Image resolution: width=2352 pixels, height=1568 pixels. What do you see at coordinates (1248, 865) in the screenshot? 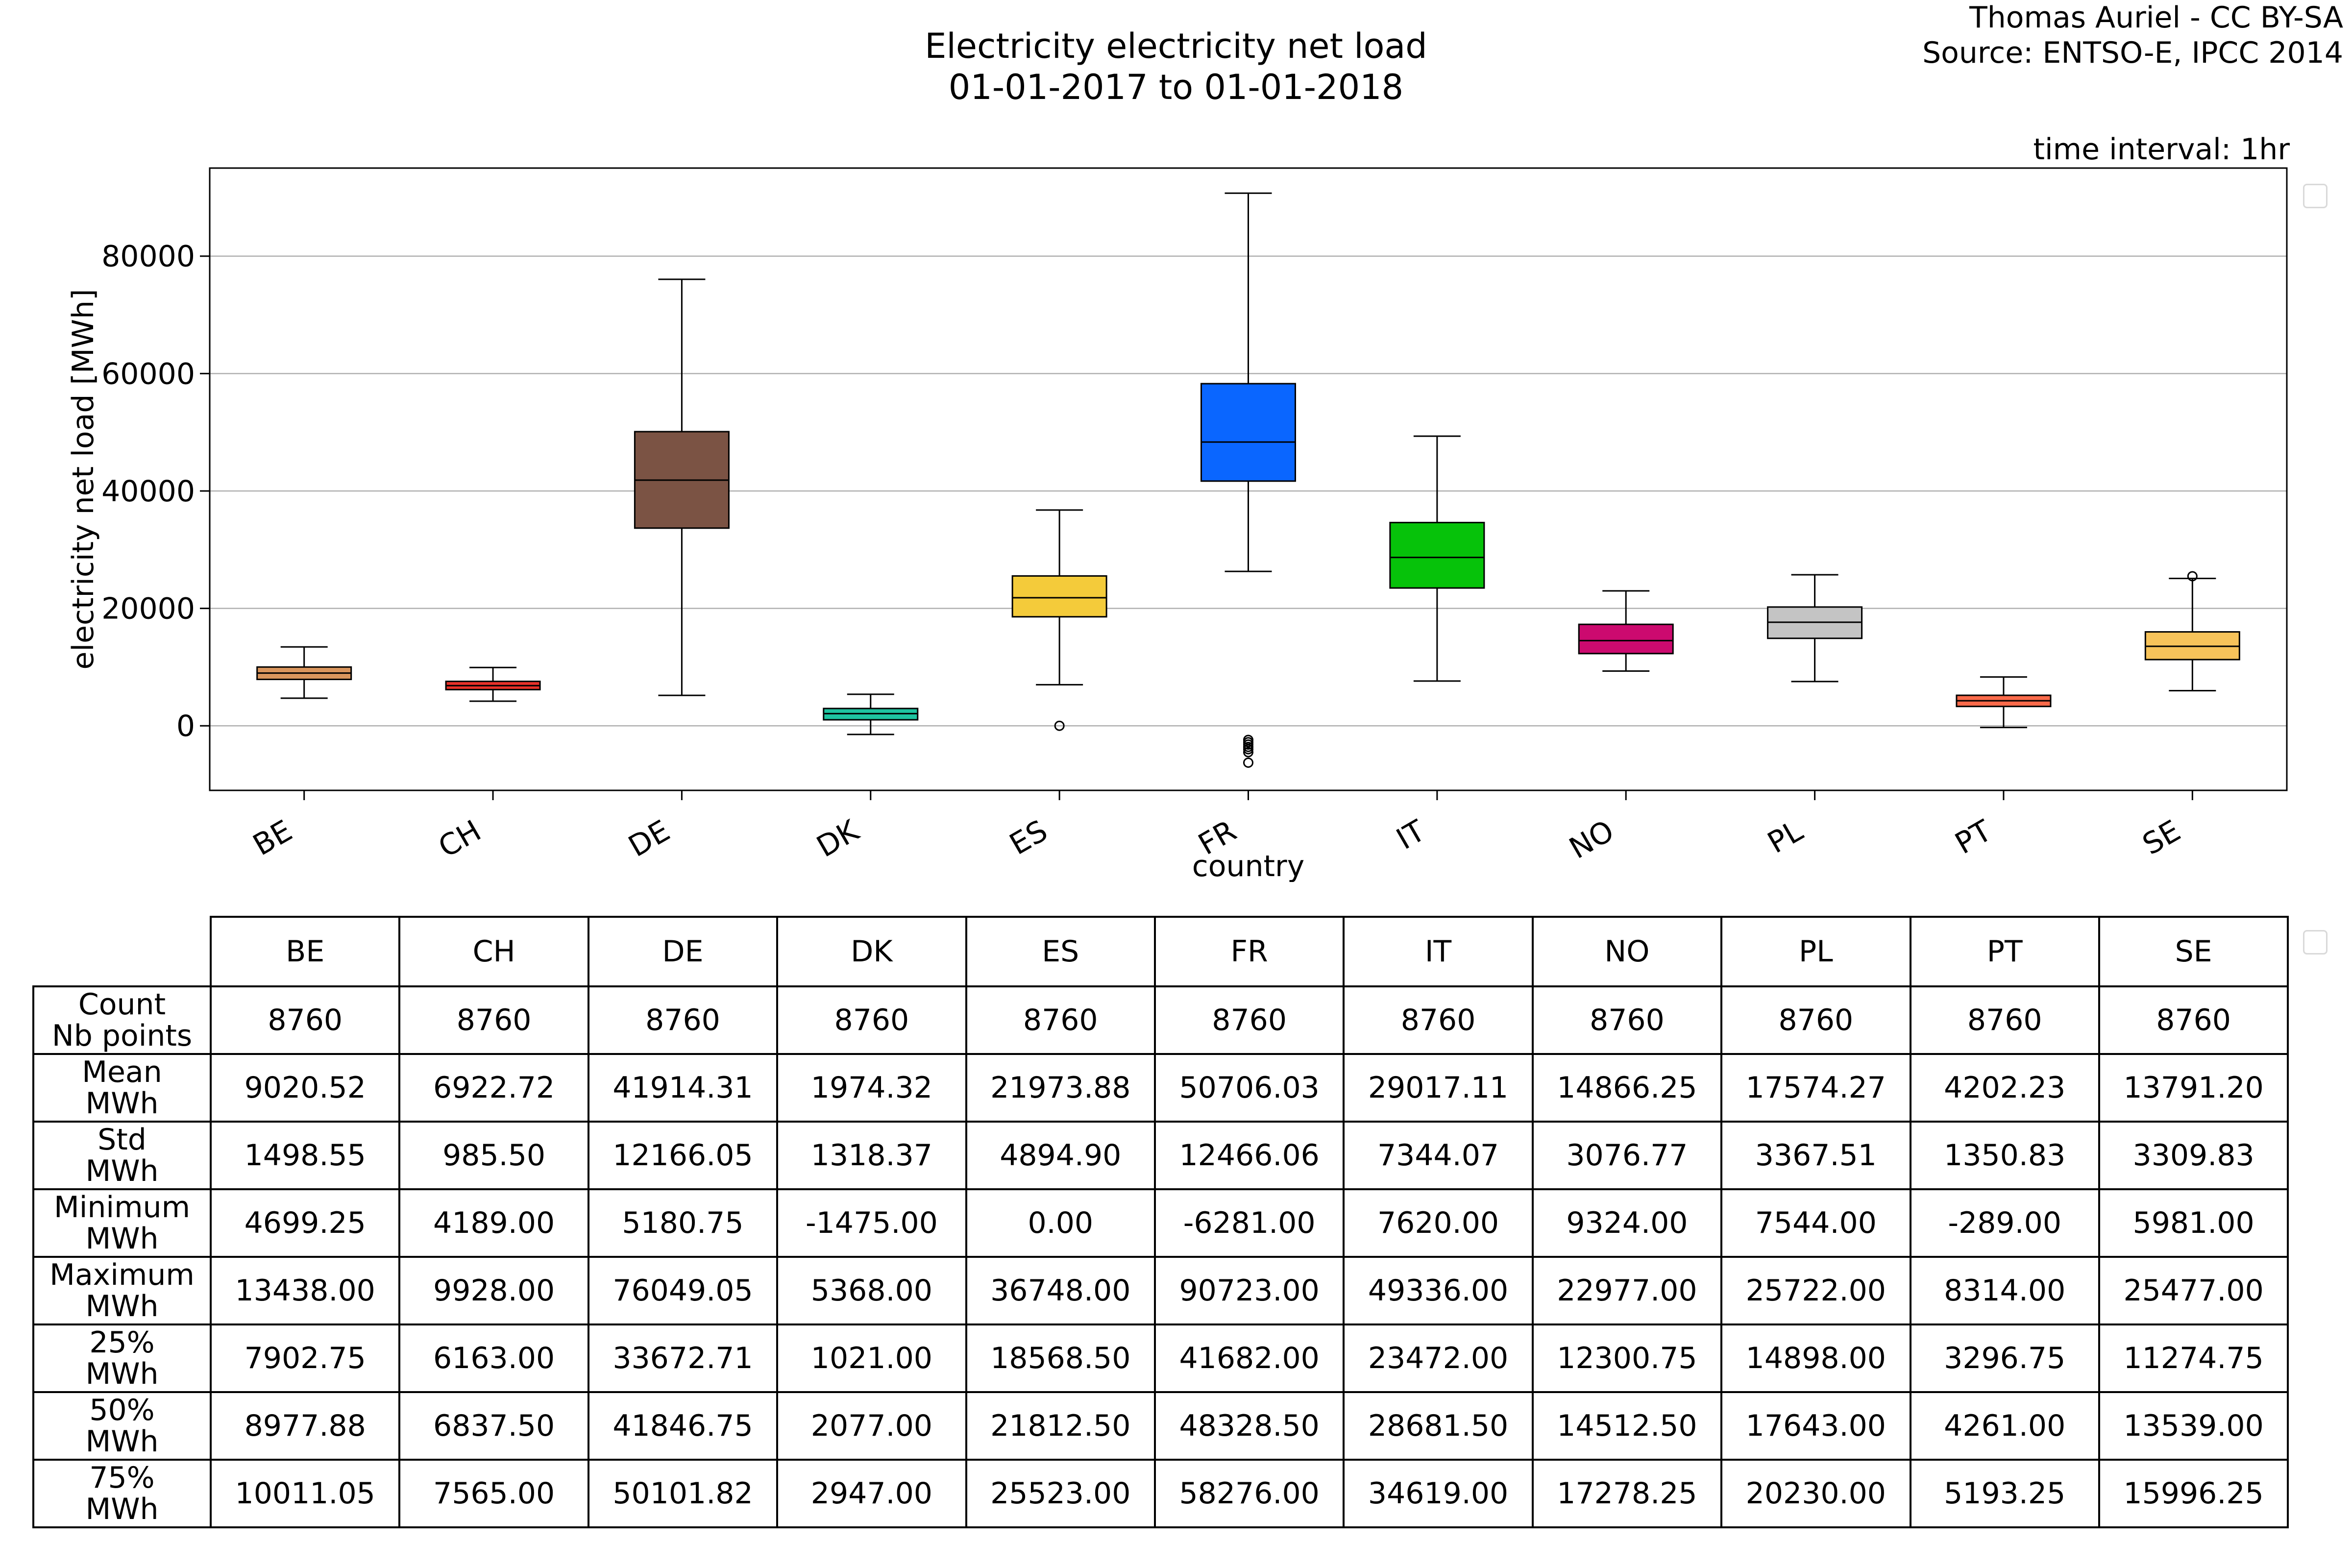
I see `x-axis-label: country` at bounding box center [1248, 865].